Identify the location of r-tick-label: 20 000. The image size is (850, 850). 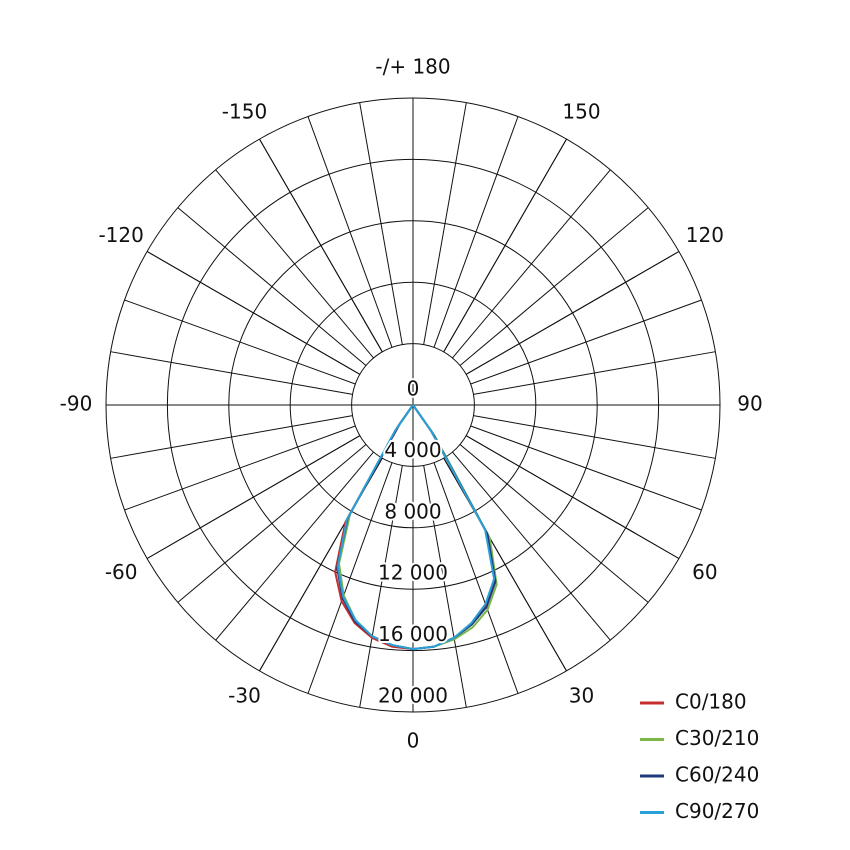
(413, 696).